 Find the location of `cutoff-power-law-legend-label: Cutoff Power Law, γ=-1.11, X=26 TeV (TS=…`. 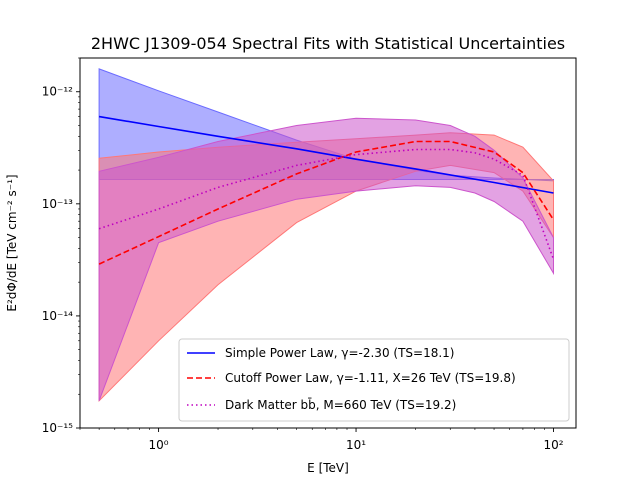

cutoff-power-law-legend-label: Cutoff Power Law, γ=-1.11, X=26 TeV (TS=… is located at coordinates (370, 378).